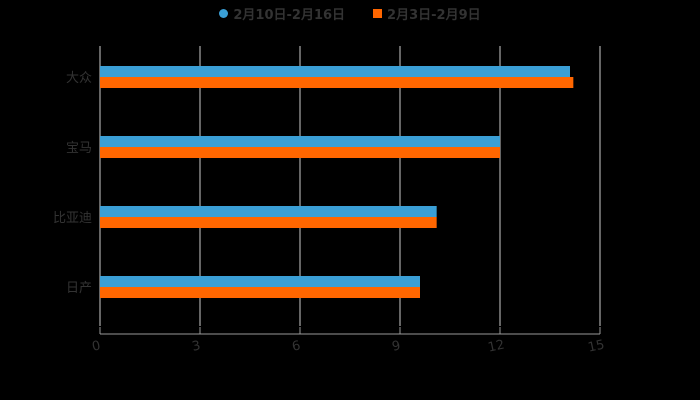 The width and height of the screenshot is (700, 400). I want to click on legend-item-series-2: 2月3日-2月9日, so click(427, 13).